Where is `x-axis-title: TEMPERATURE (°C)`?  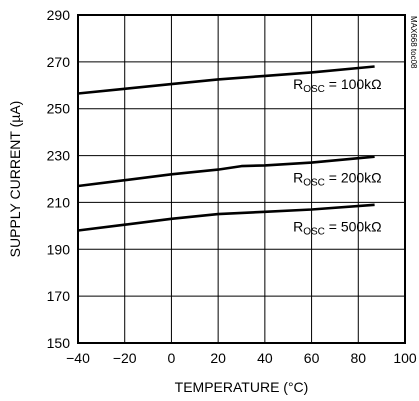
x-axis-title: TEMPERATURE (°C) is located at coordinates (242, 387).